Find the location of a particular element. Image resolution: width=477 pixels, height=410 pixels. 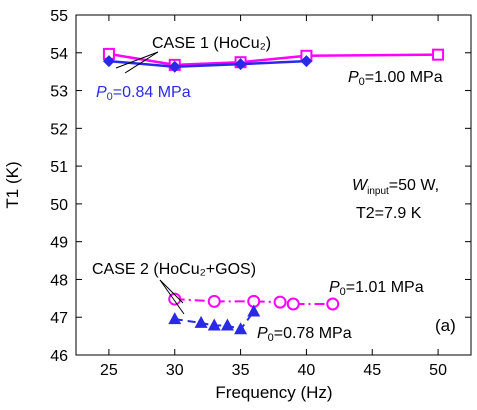

annotation-t2: T2=7.9 K is located at coordinates (389, 213).